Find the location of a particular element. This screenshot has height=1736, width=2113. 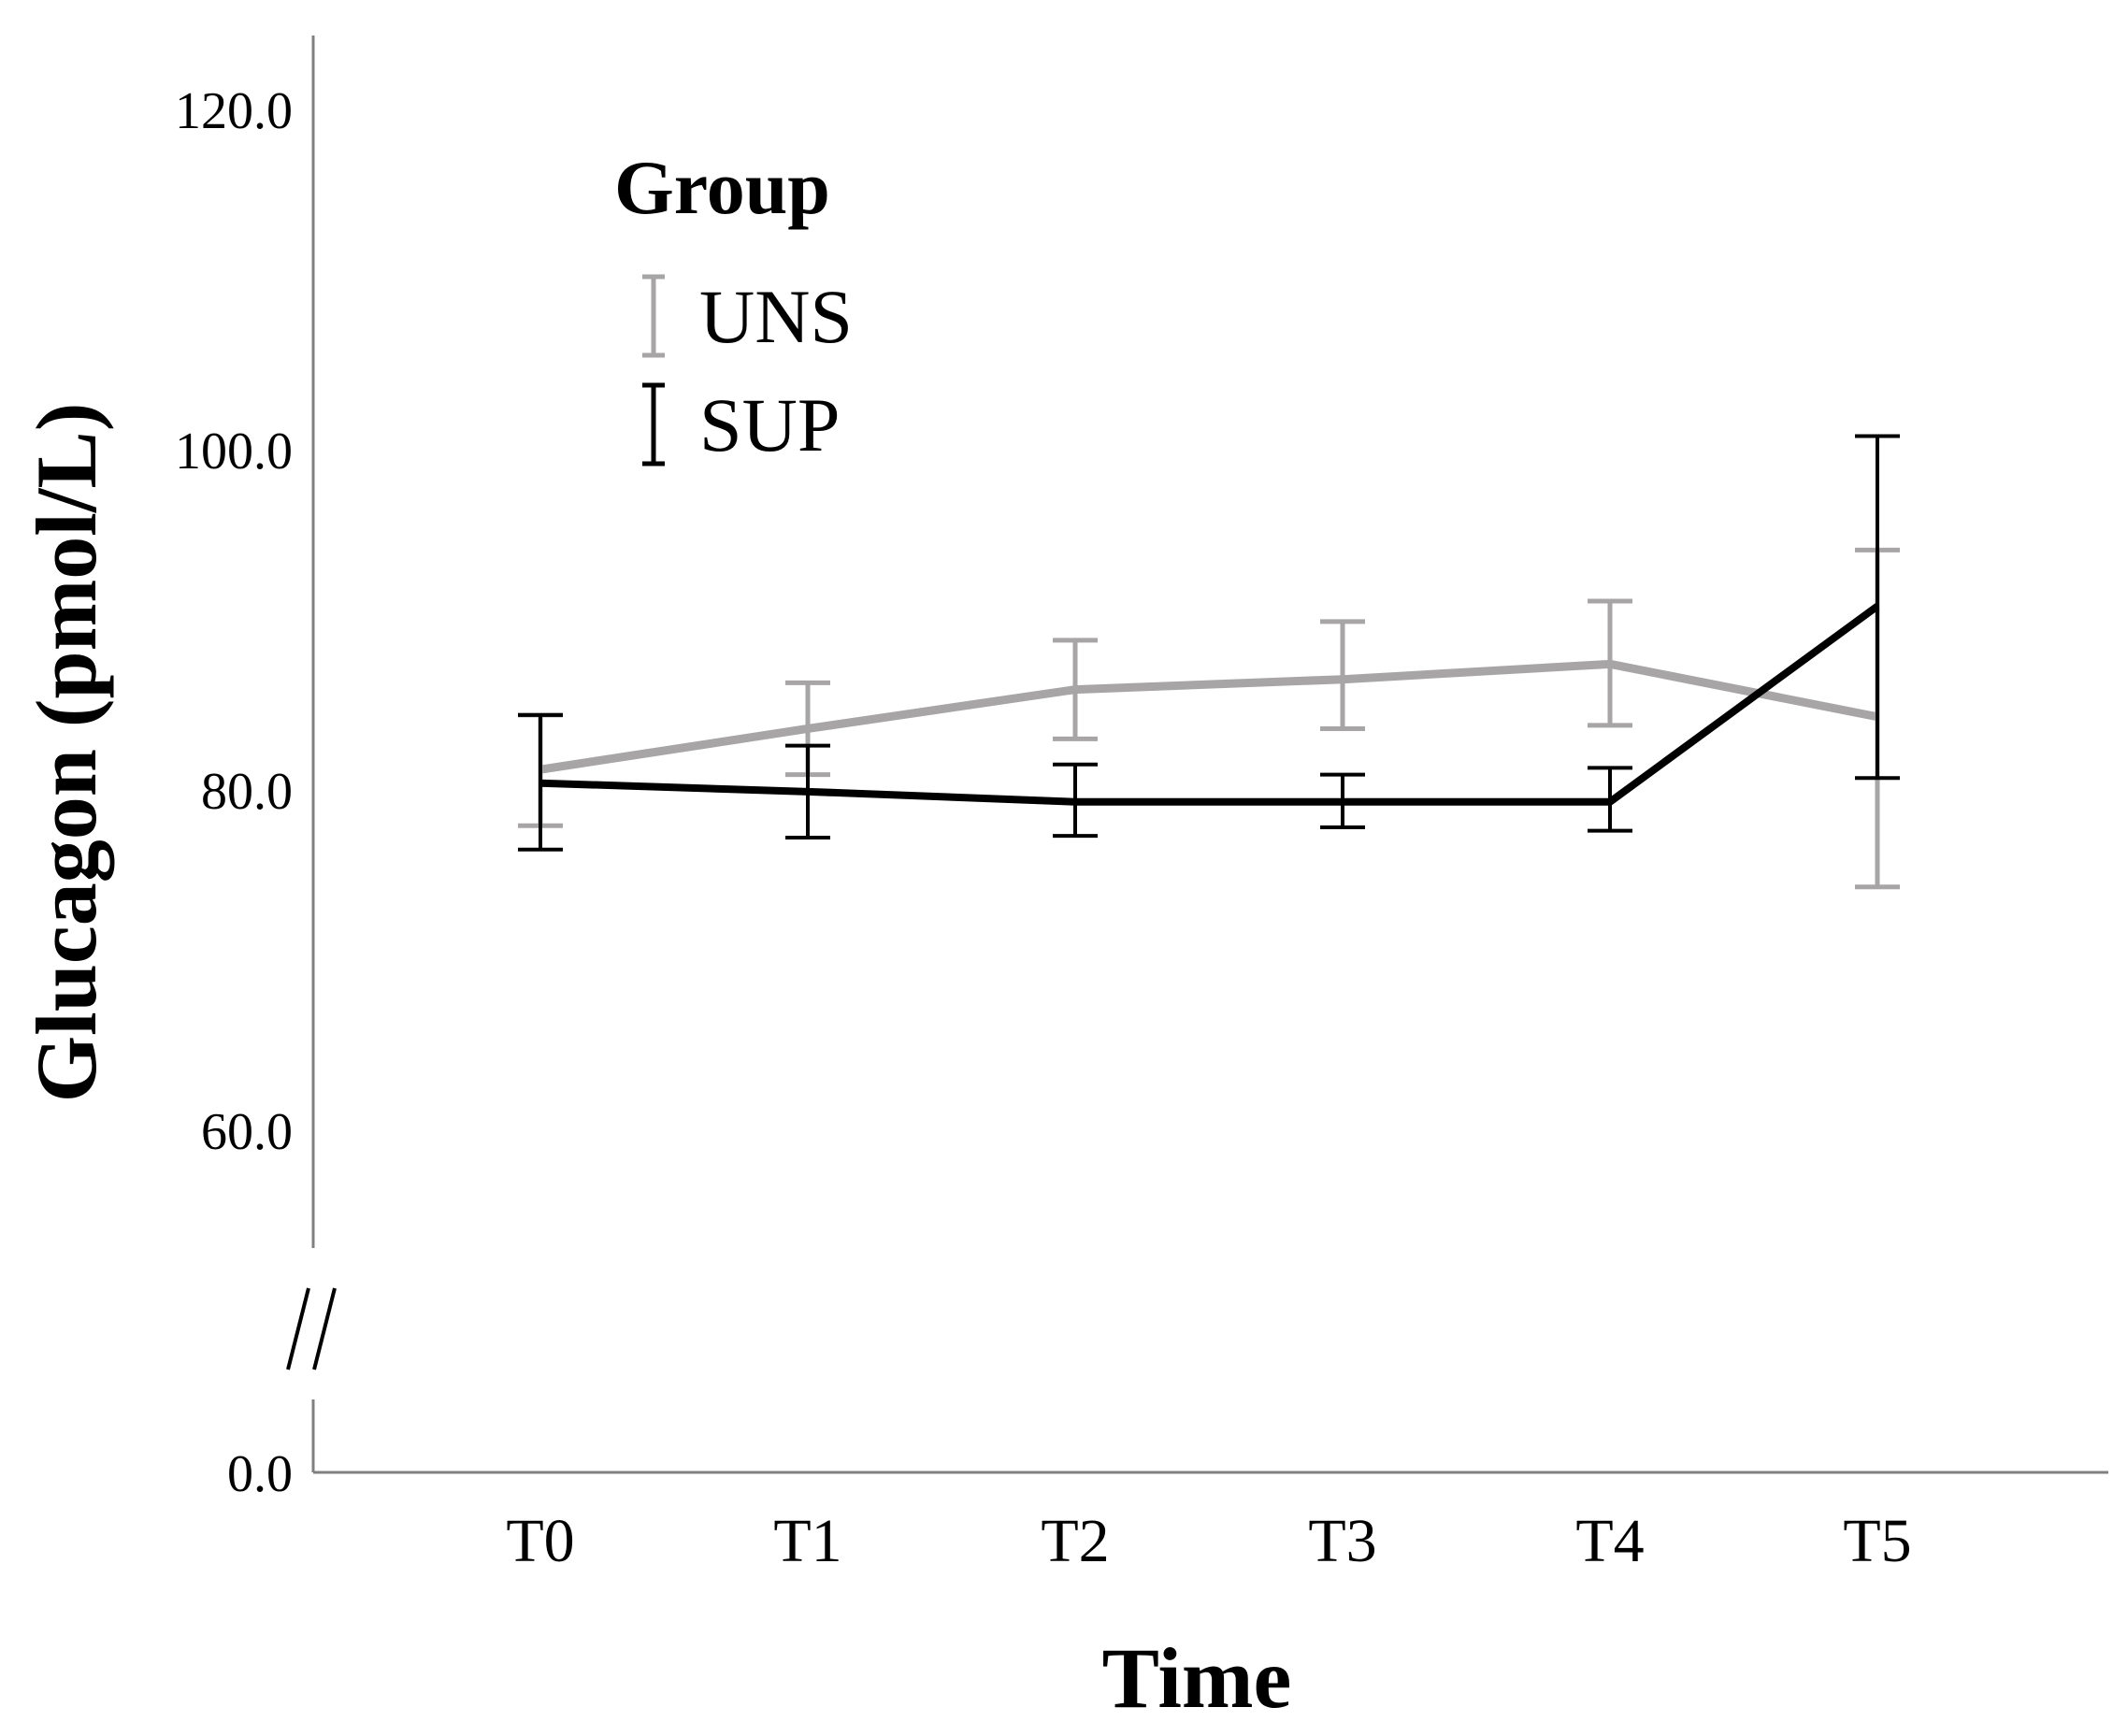

series-uns is located at coordinates (1209, 719).